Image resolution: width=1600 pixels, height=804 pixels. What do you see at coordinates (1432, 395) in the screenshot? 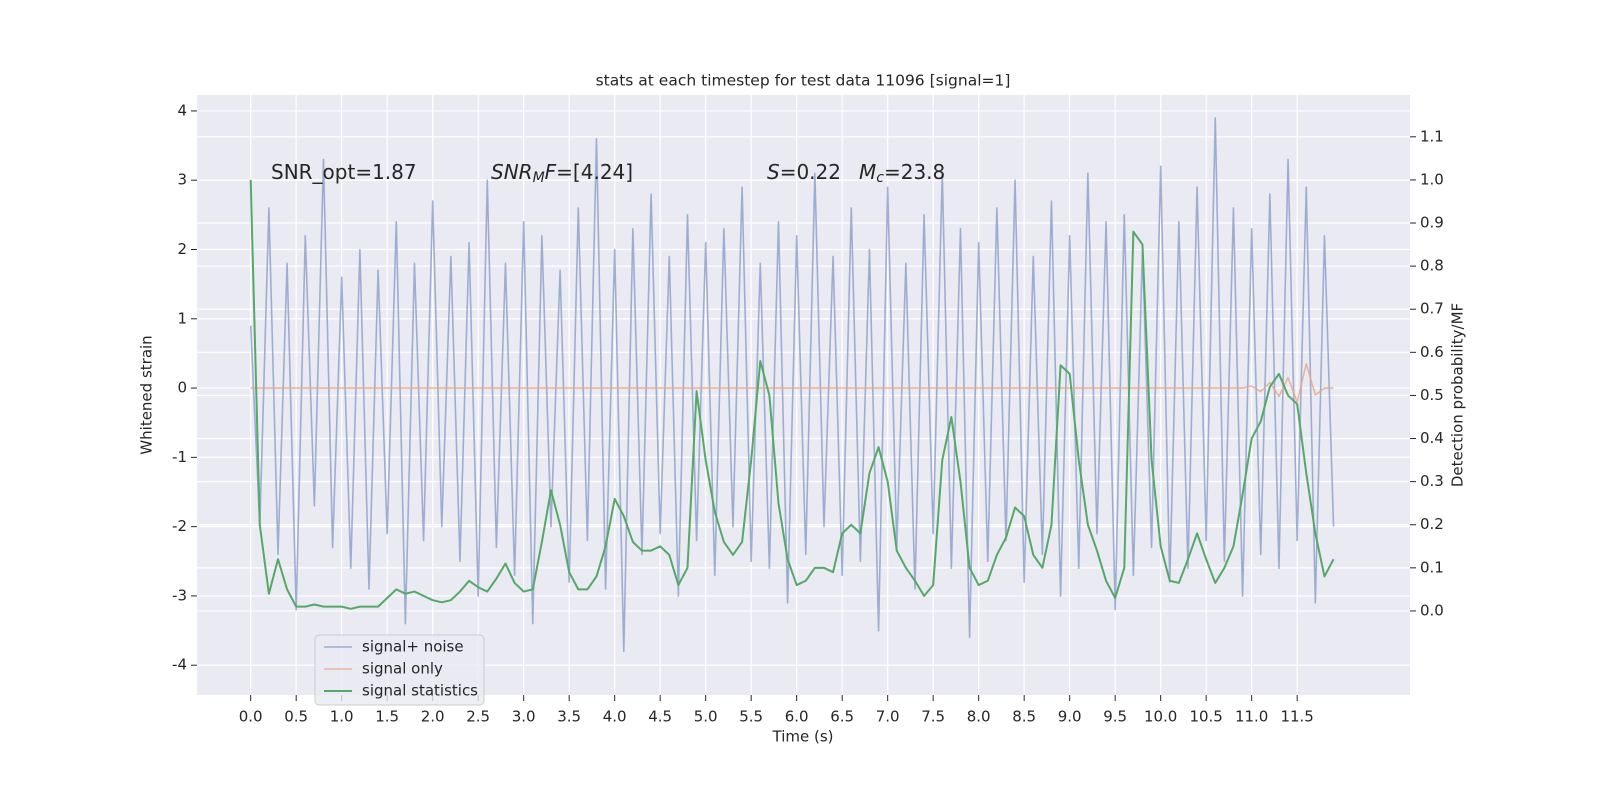
I see `y2-tick-label: 0.5` at bounding box center [1432, 395].